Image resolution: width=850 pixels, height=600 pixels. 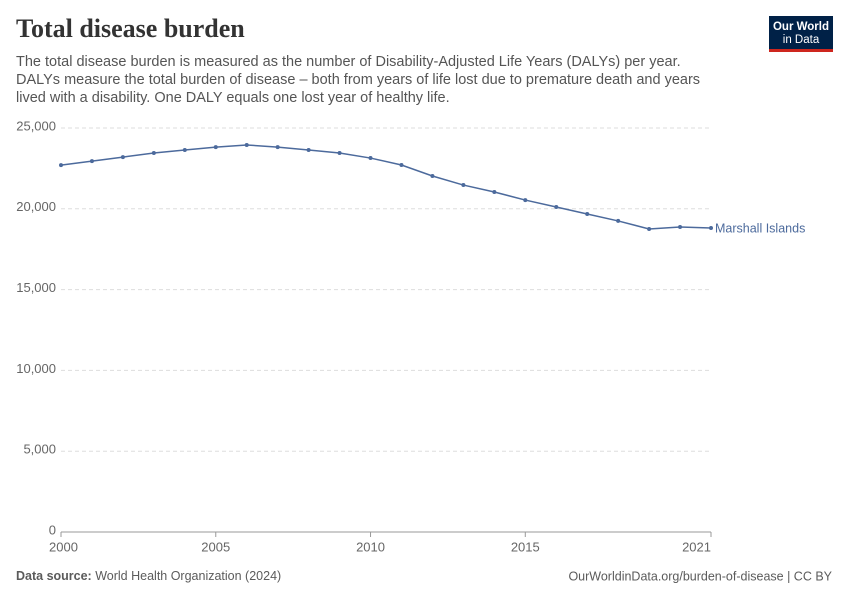 What do you see at coordinates (36, 125) in the screenshot?
I see `y-tick-label: 25,000` at bounding box center [36, 125].